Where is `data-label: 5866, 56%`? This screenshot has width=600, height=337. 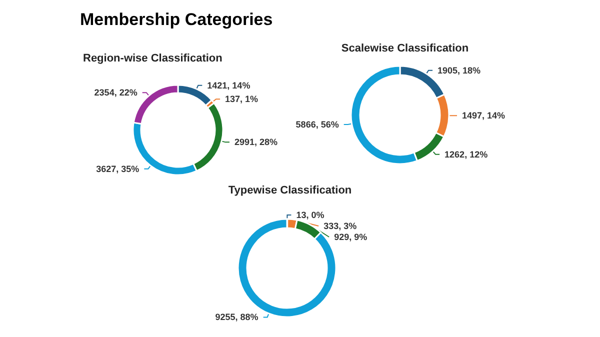 data-label: 5866, 56% is located at coordinates (317, 124).